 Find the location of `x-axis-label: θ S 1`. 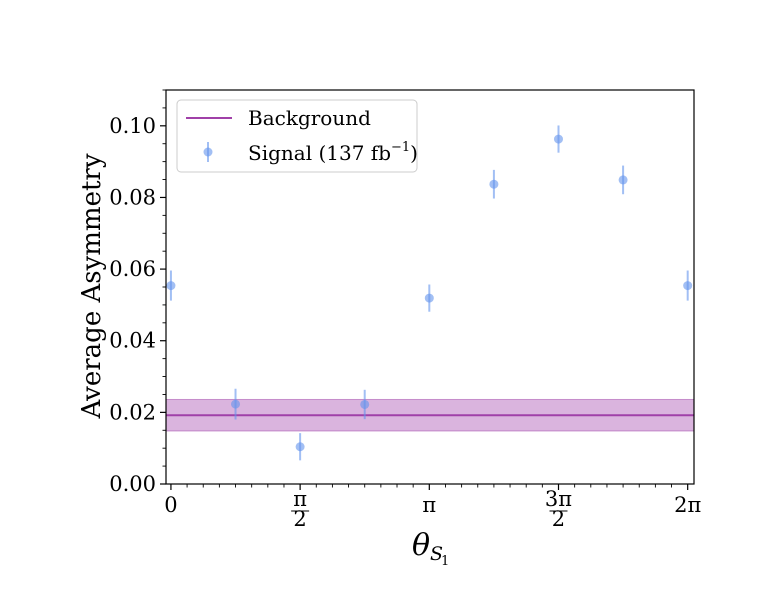

x-axis-label: θ S 1 is located at coordinates (430, 548).